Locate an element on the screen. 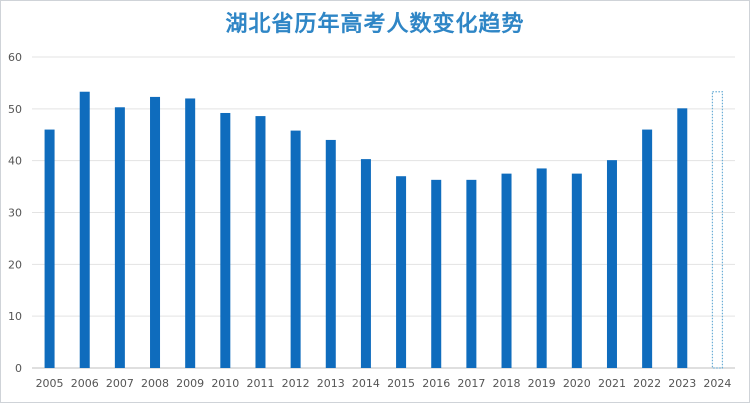  bar-2016 is located at coordinates (436, 273).